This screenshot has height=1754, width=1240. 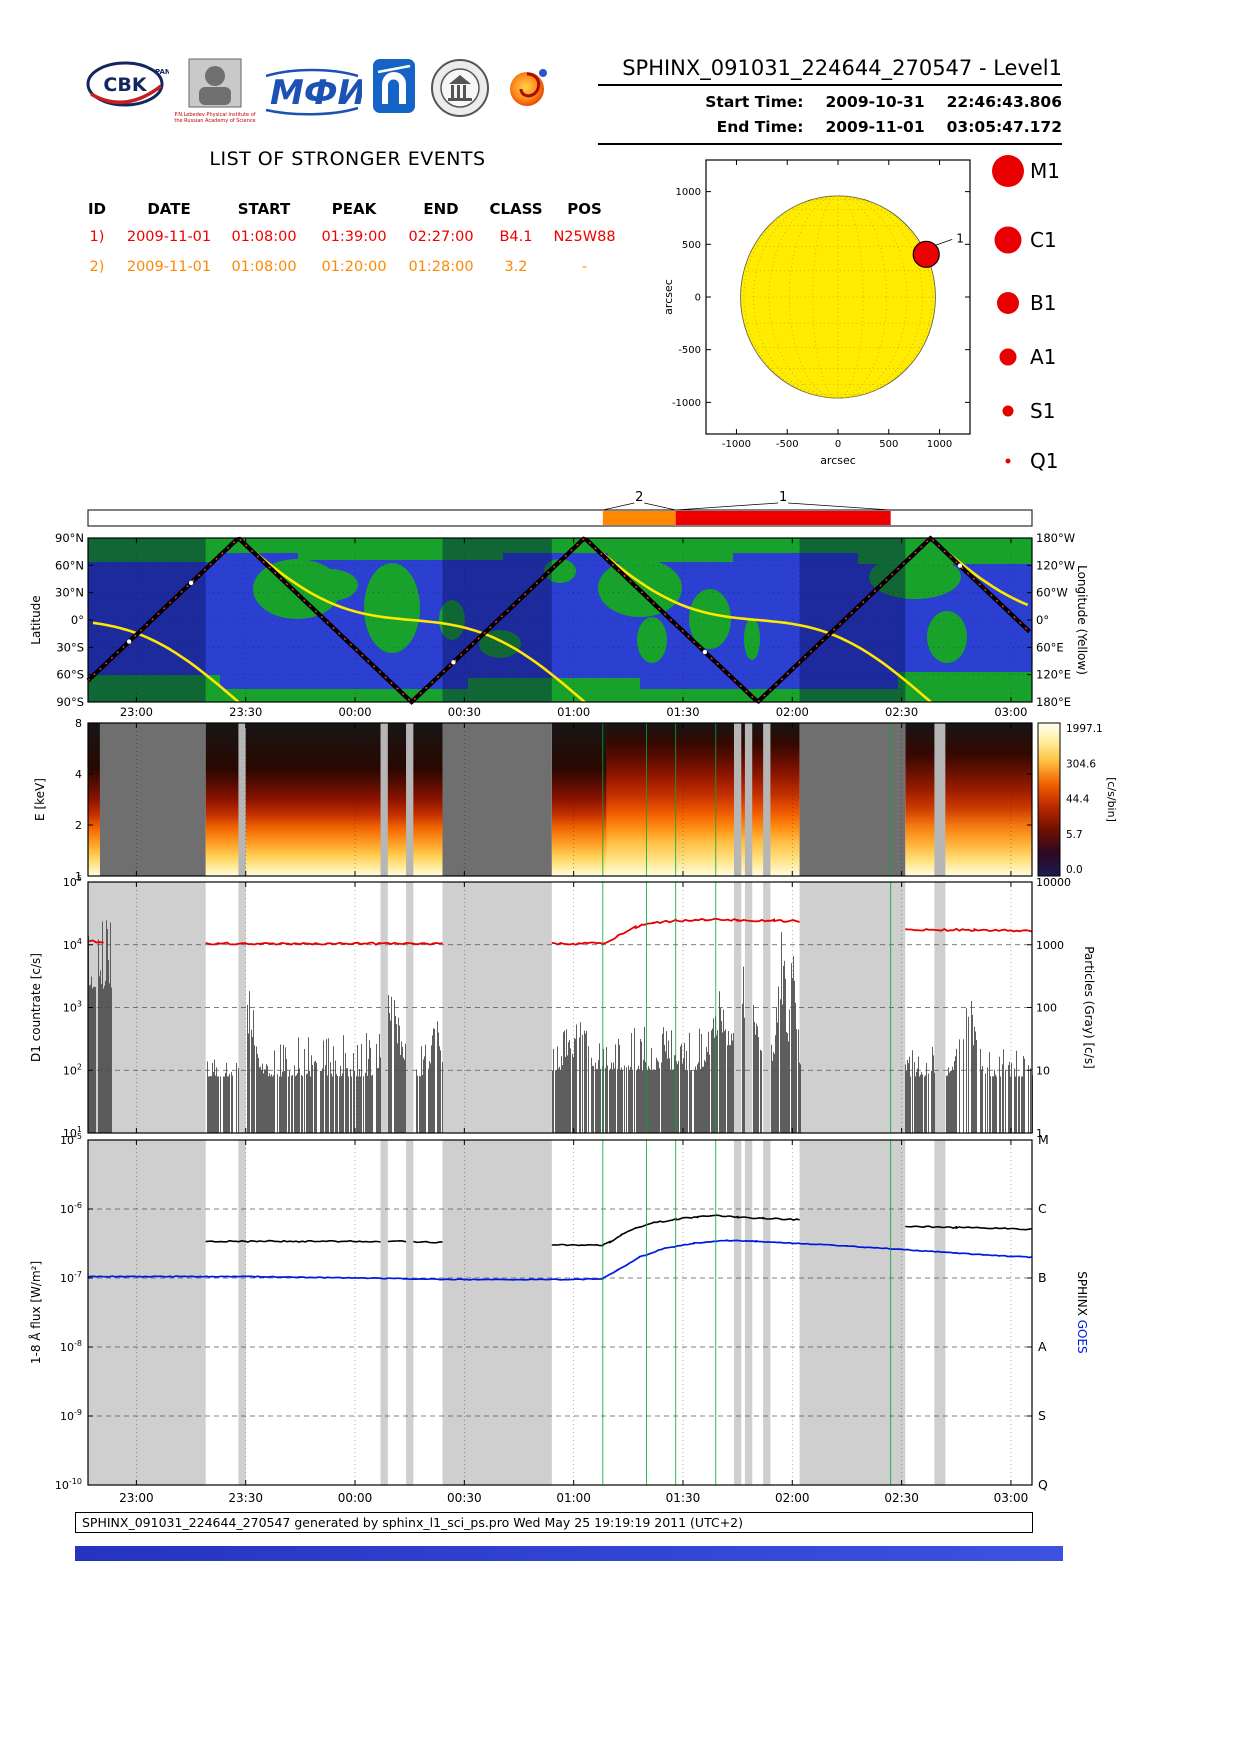 I want to click on seal-base, so click(x=460, y=99).